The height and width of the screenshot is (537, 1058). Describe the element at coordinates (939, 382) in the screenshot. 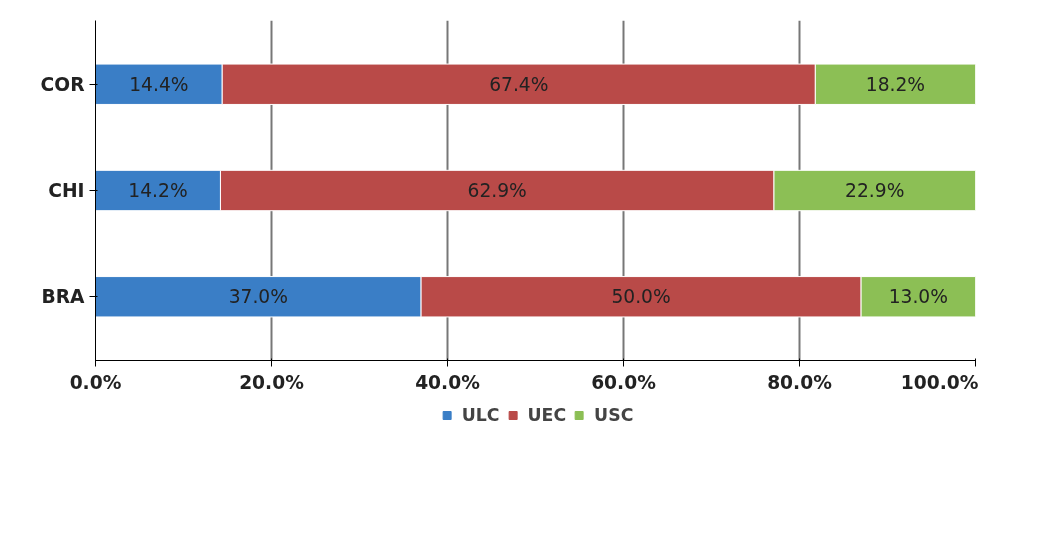

I see `x-tick-label: 100.0%` at that location.